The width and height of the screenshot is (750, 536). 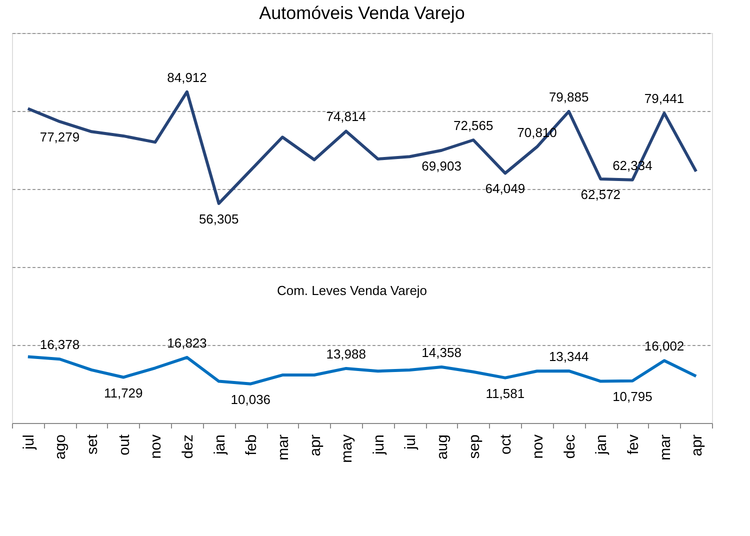 I want to click on data-label: 84,912, so click(x=187, y=77).